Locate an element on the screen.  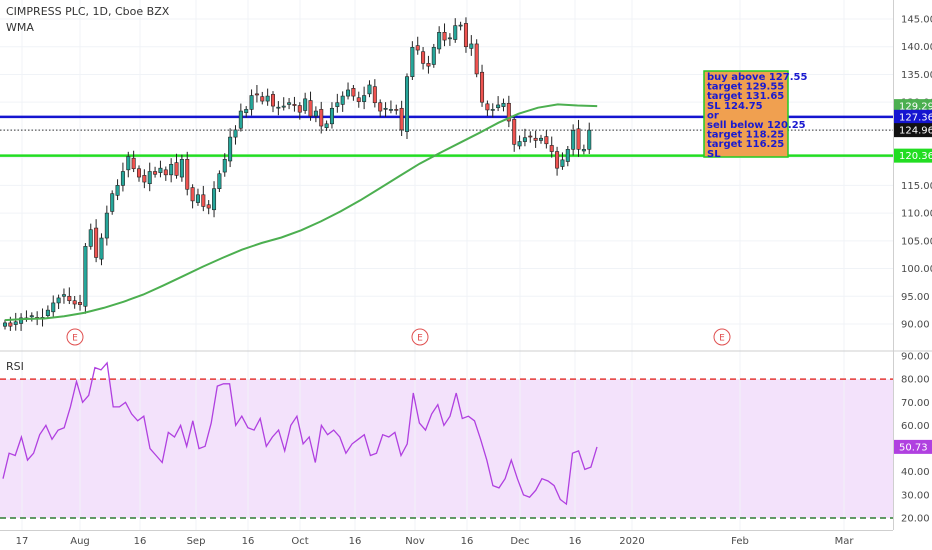
x-tick-label: Dec is located at coordinates (519, 541).